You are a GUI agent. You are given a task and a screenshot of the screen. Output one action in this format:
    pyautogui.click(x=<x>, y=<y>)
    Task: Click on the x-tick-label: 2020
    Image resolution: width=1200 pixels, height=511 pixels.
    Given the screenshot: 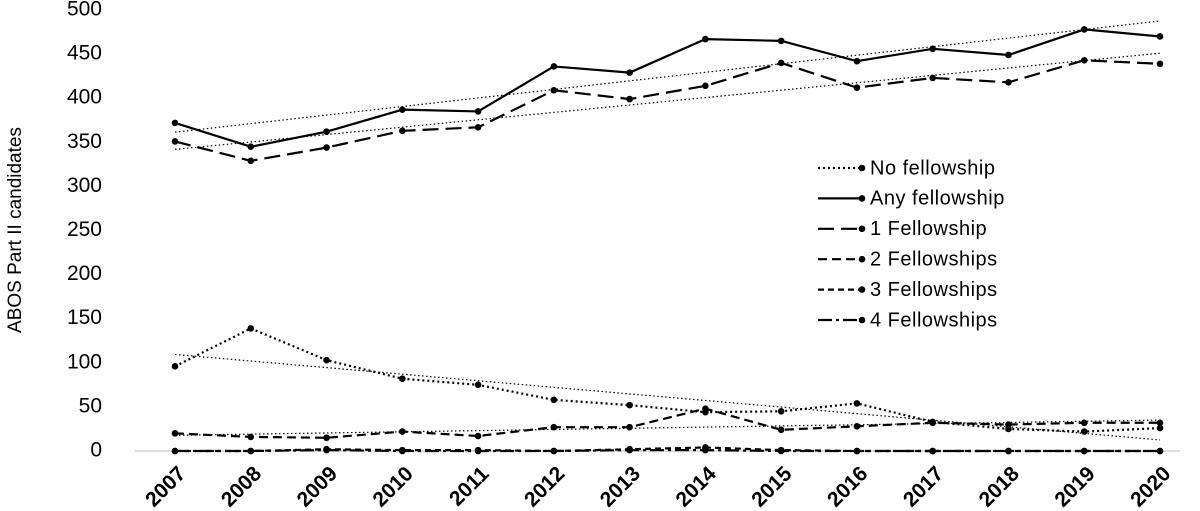 What is the action you would take?
    pyautogui.click(x=1150, y=486)
    